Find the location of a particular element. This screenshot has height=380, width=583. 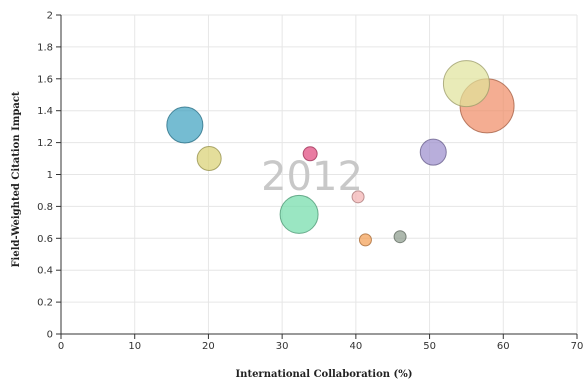

x-axis-title: International Collaboration (%) is located at coordinates (324, 374).